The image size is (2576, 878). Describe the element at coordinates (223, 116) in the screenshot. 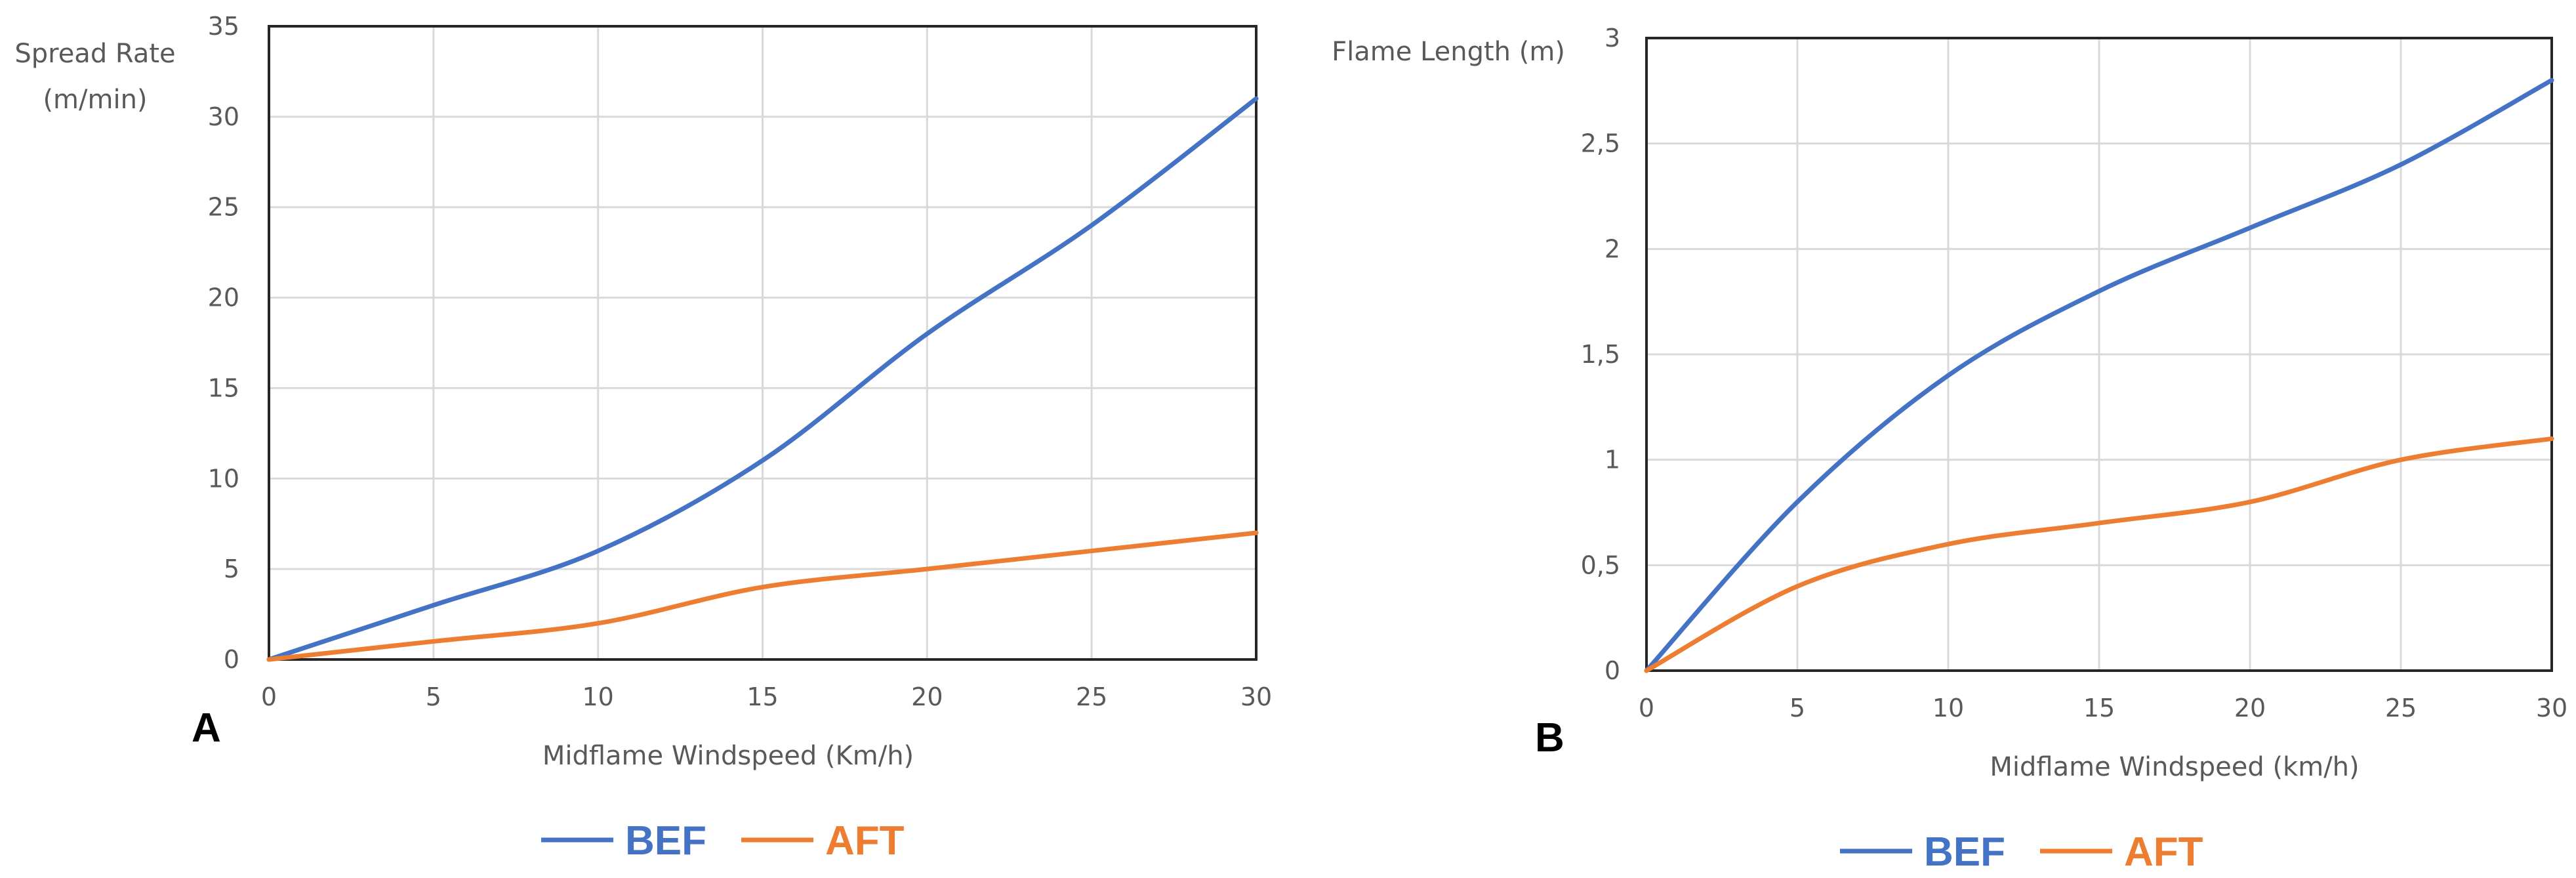

I see `y-tick-label: 30` at that location.